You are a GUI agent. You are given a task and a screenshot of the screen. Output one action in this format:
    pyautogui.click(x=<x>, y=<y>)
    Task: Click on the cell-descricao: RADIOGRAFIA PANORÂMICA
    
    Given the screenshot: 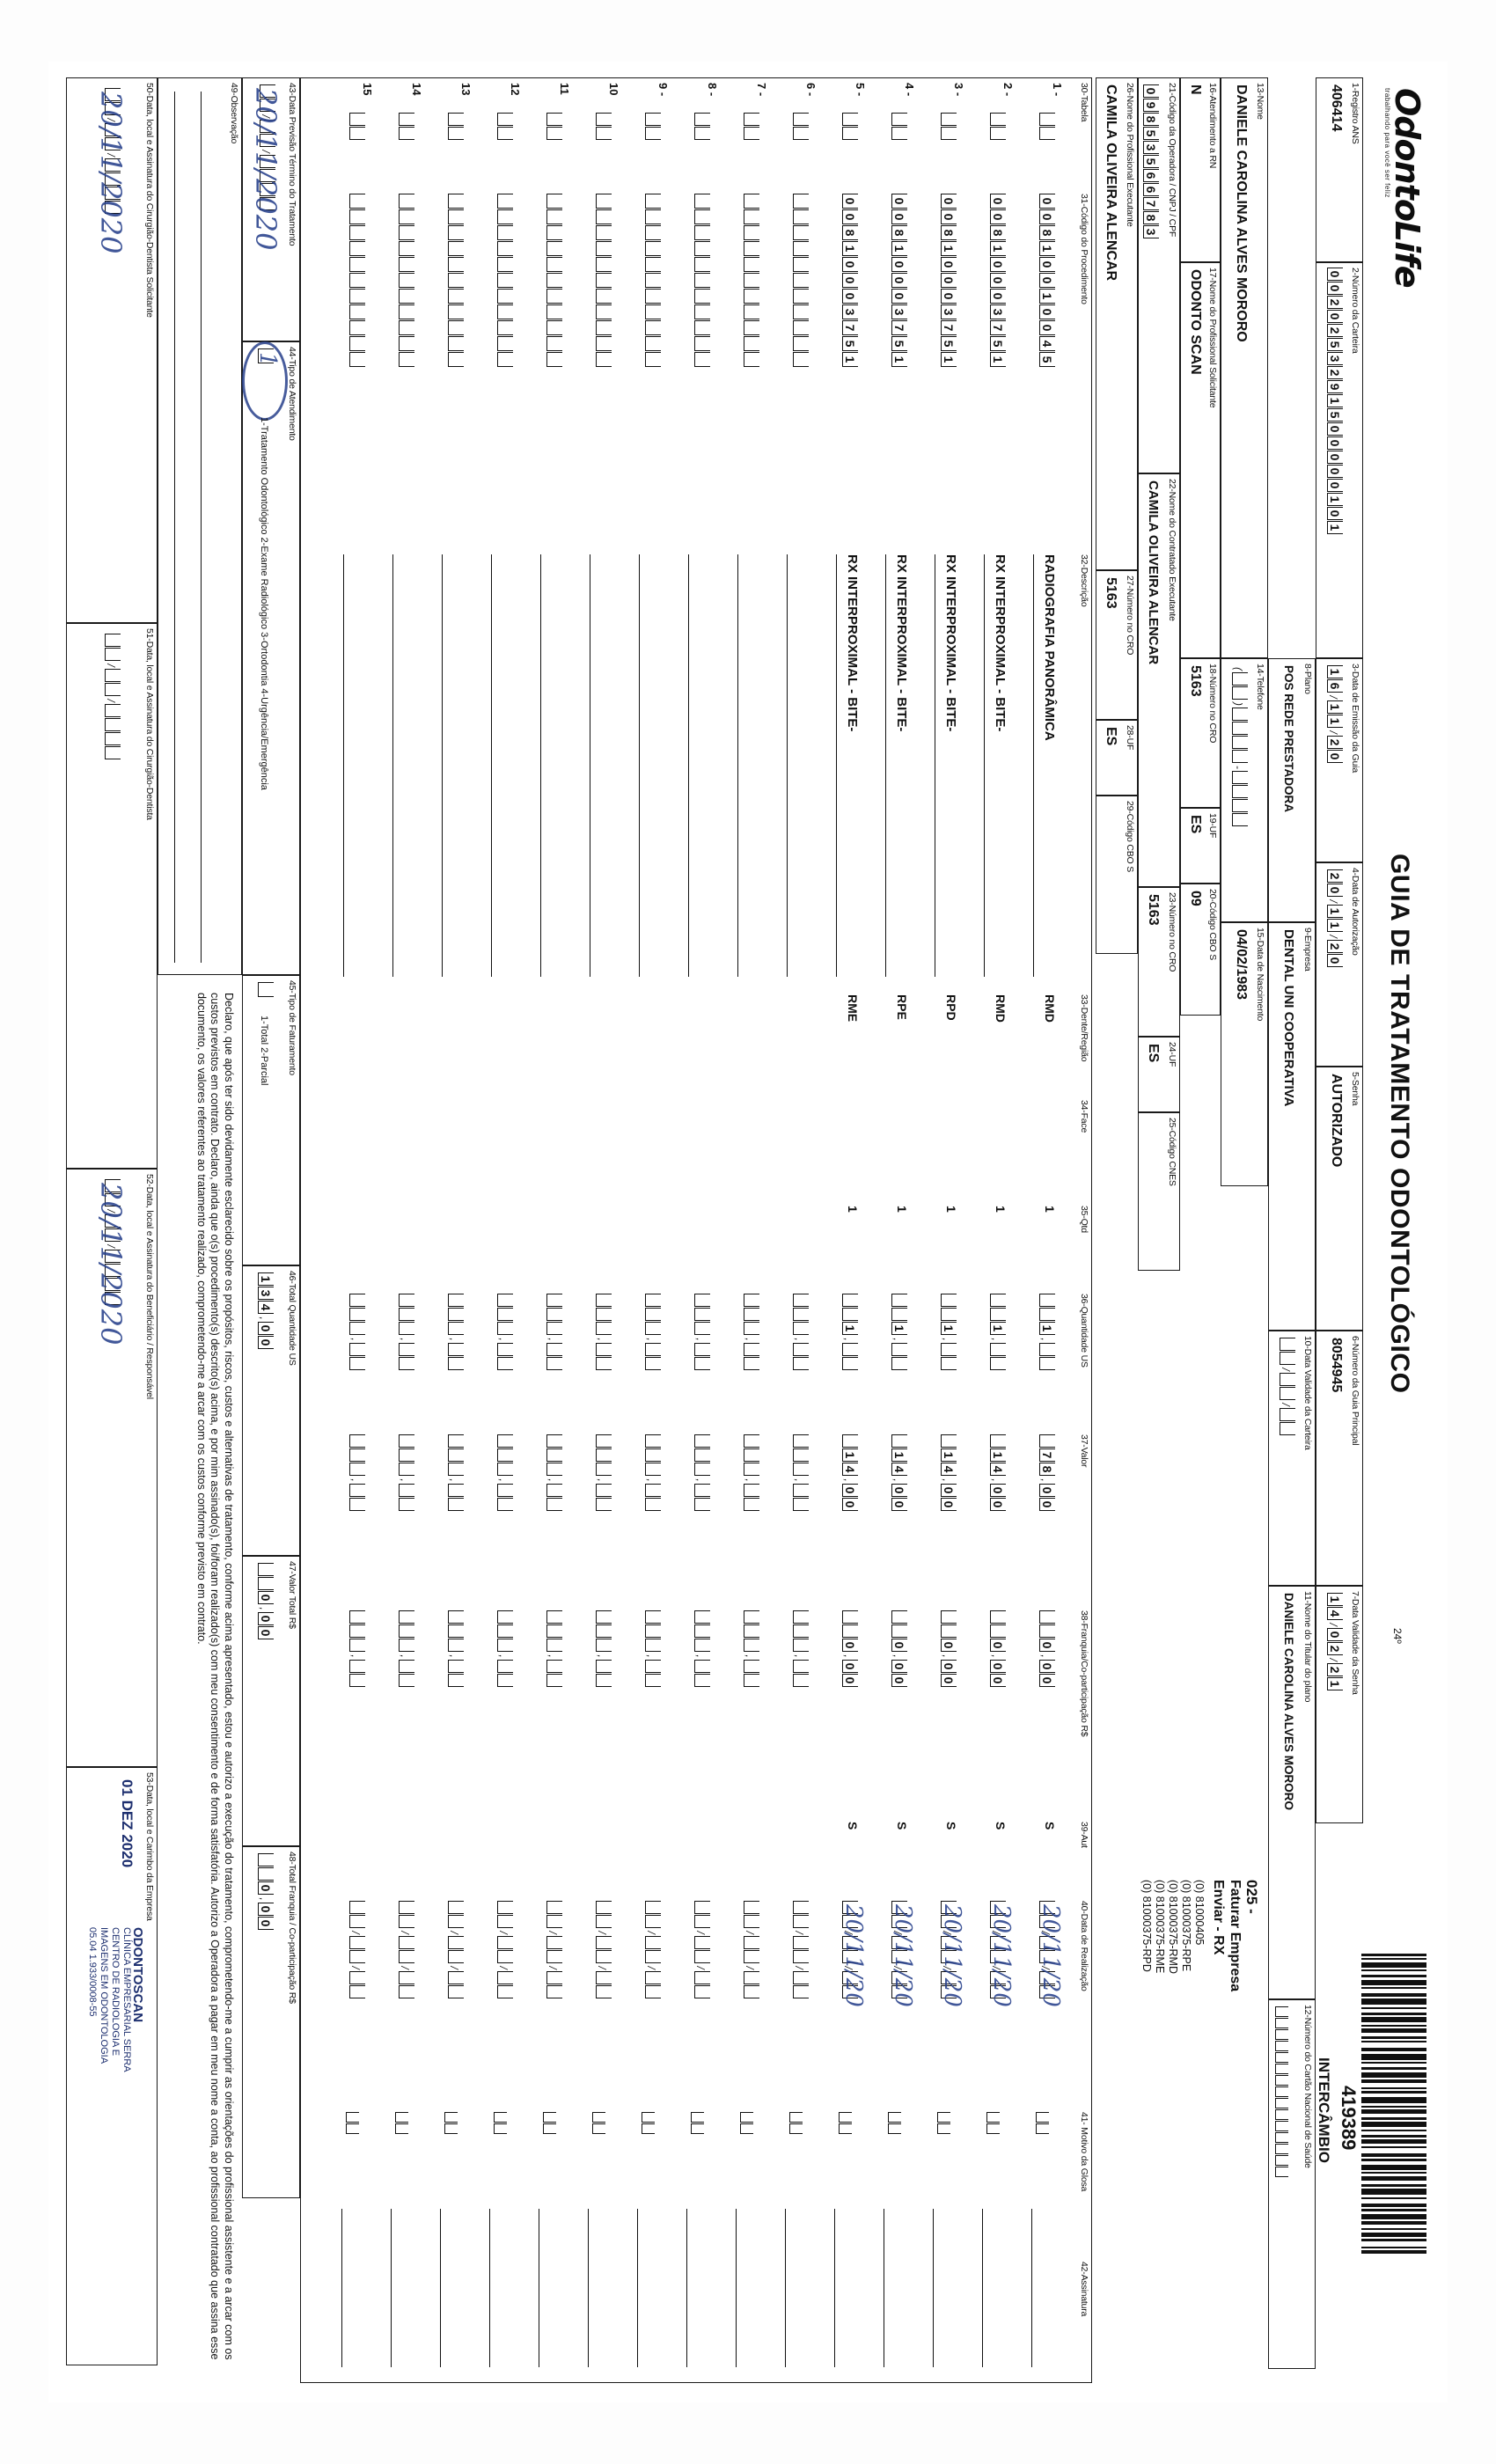 What is the action you would take?
    pyautogui.click(x=1050, y=648)
    